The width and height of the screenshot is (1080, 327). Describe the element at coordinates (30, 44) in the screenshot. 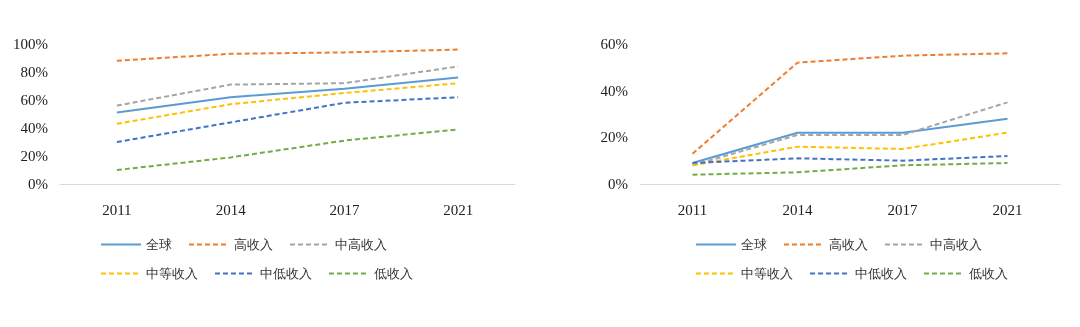

I see `y-tick-label: 100%` at that location.